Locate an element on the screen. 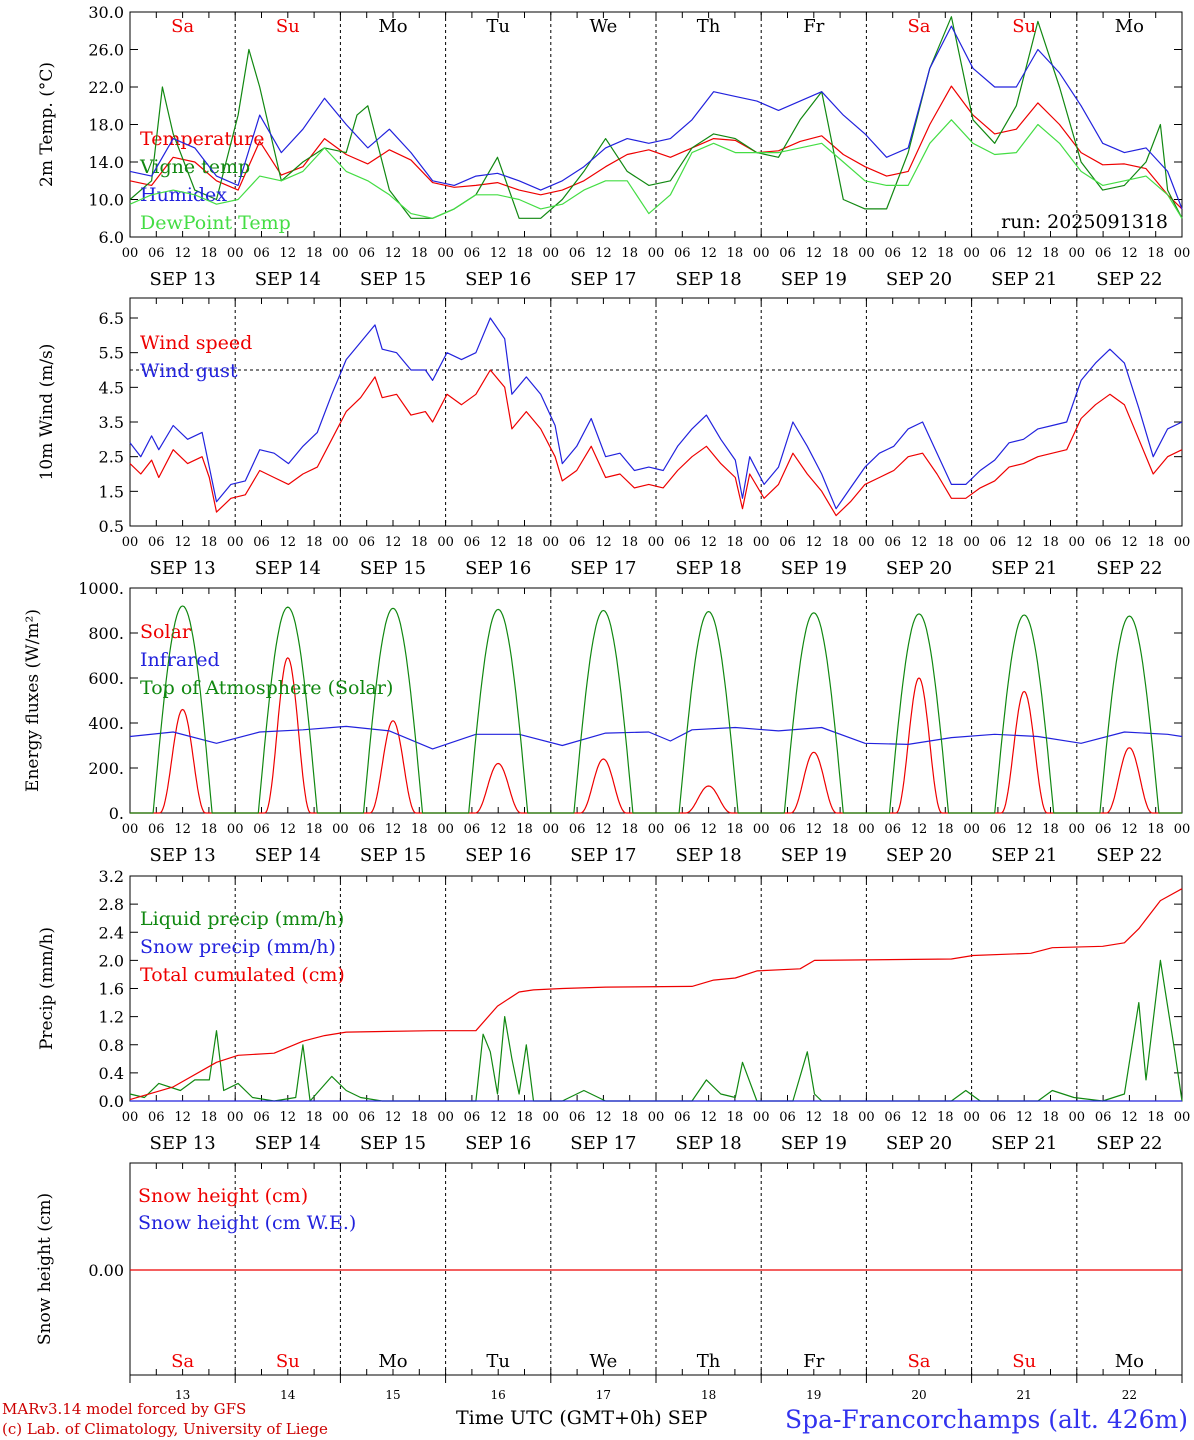 Image resolution: width=1194 pixels, height=1440 pixels. legend-entry: Humidex is located at coordinates (183, 195).